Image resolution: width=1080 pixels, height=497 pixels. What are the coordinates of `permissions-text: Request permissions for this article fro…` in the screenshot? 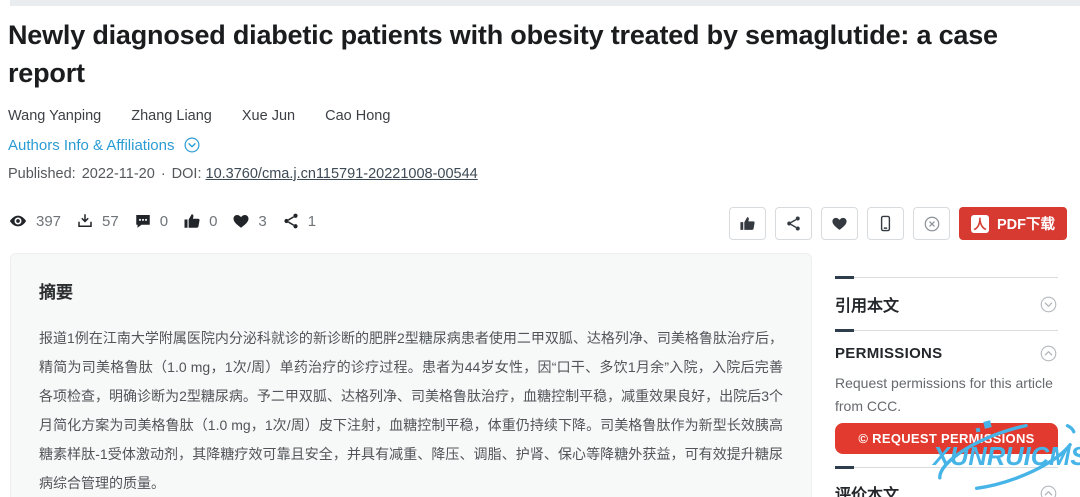 It's located at (944, 394).